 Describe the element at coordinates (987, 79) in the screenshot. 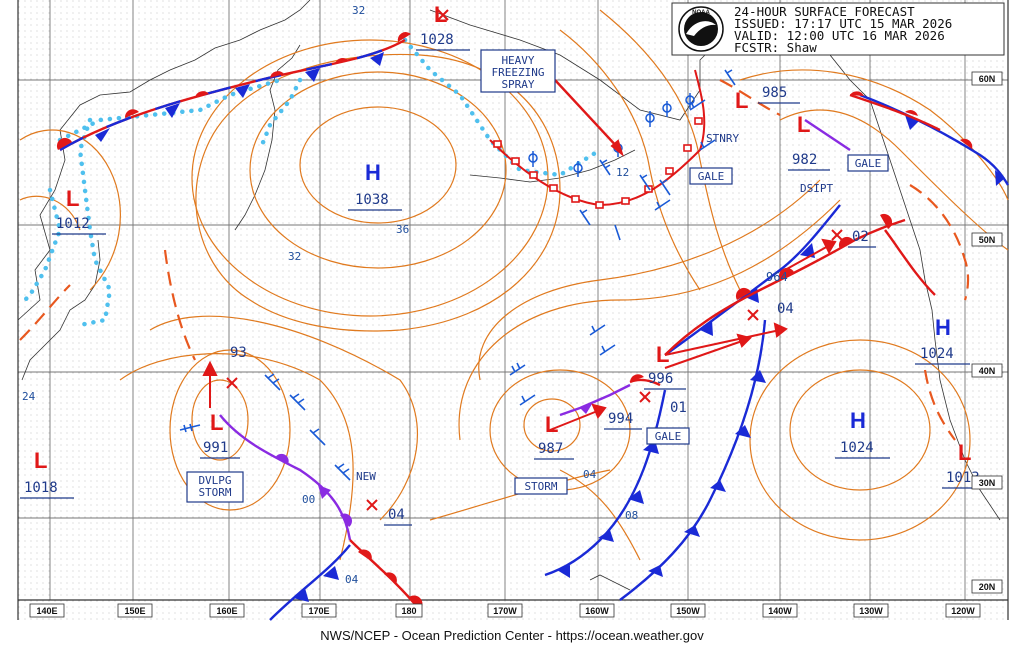

I see `lat-label: 60N` at that location.